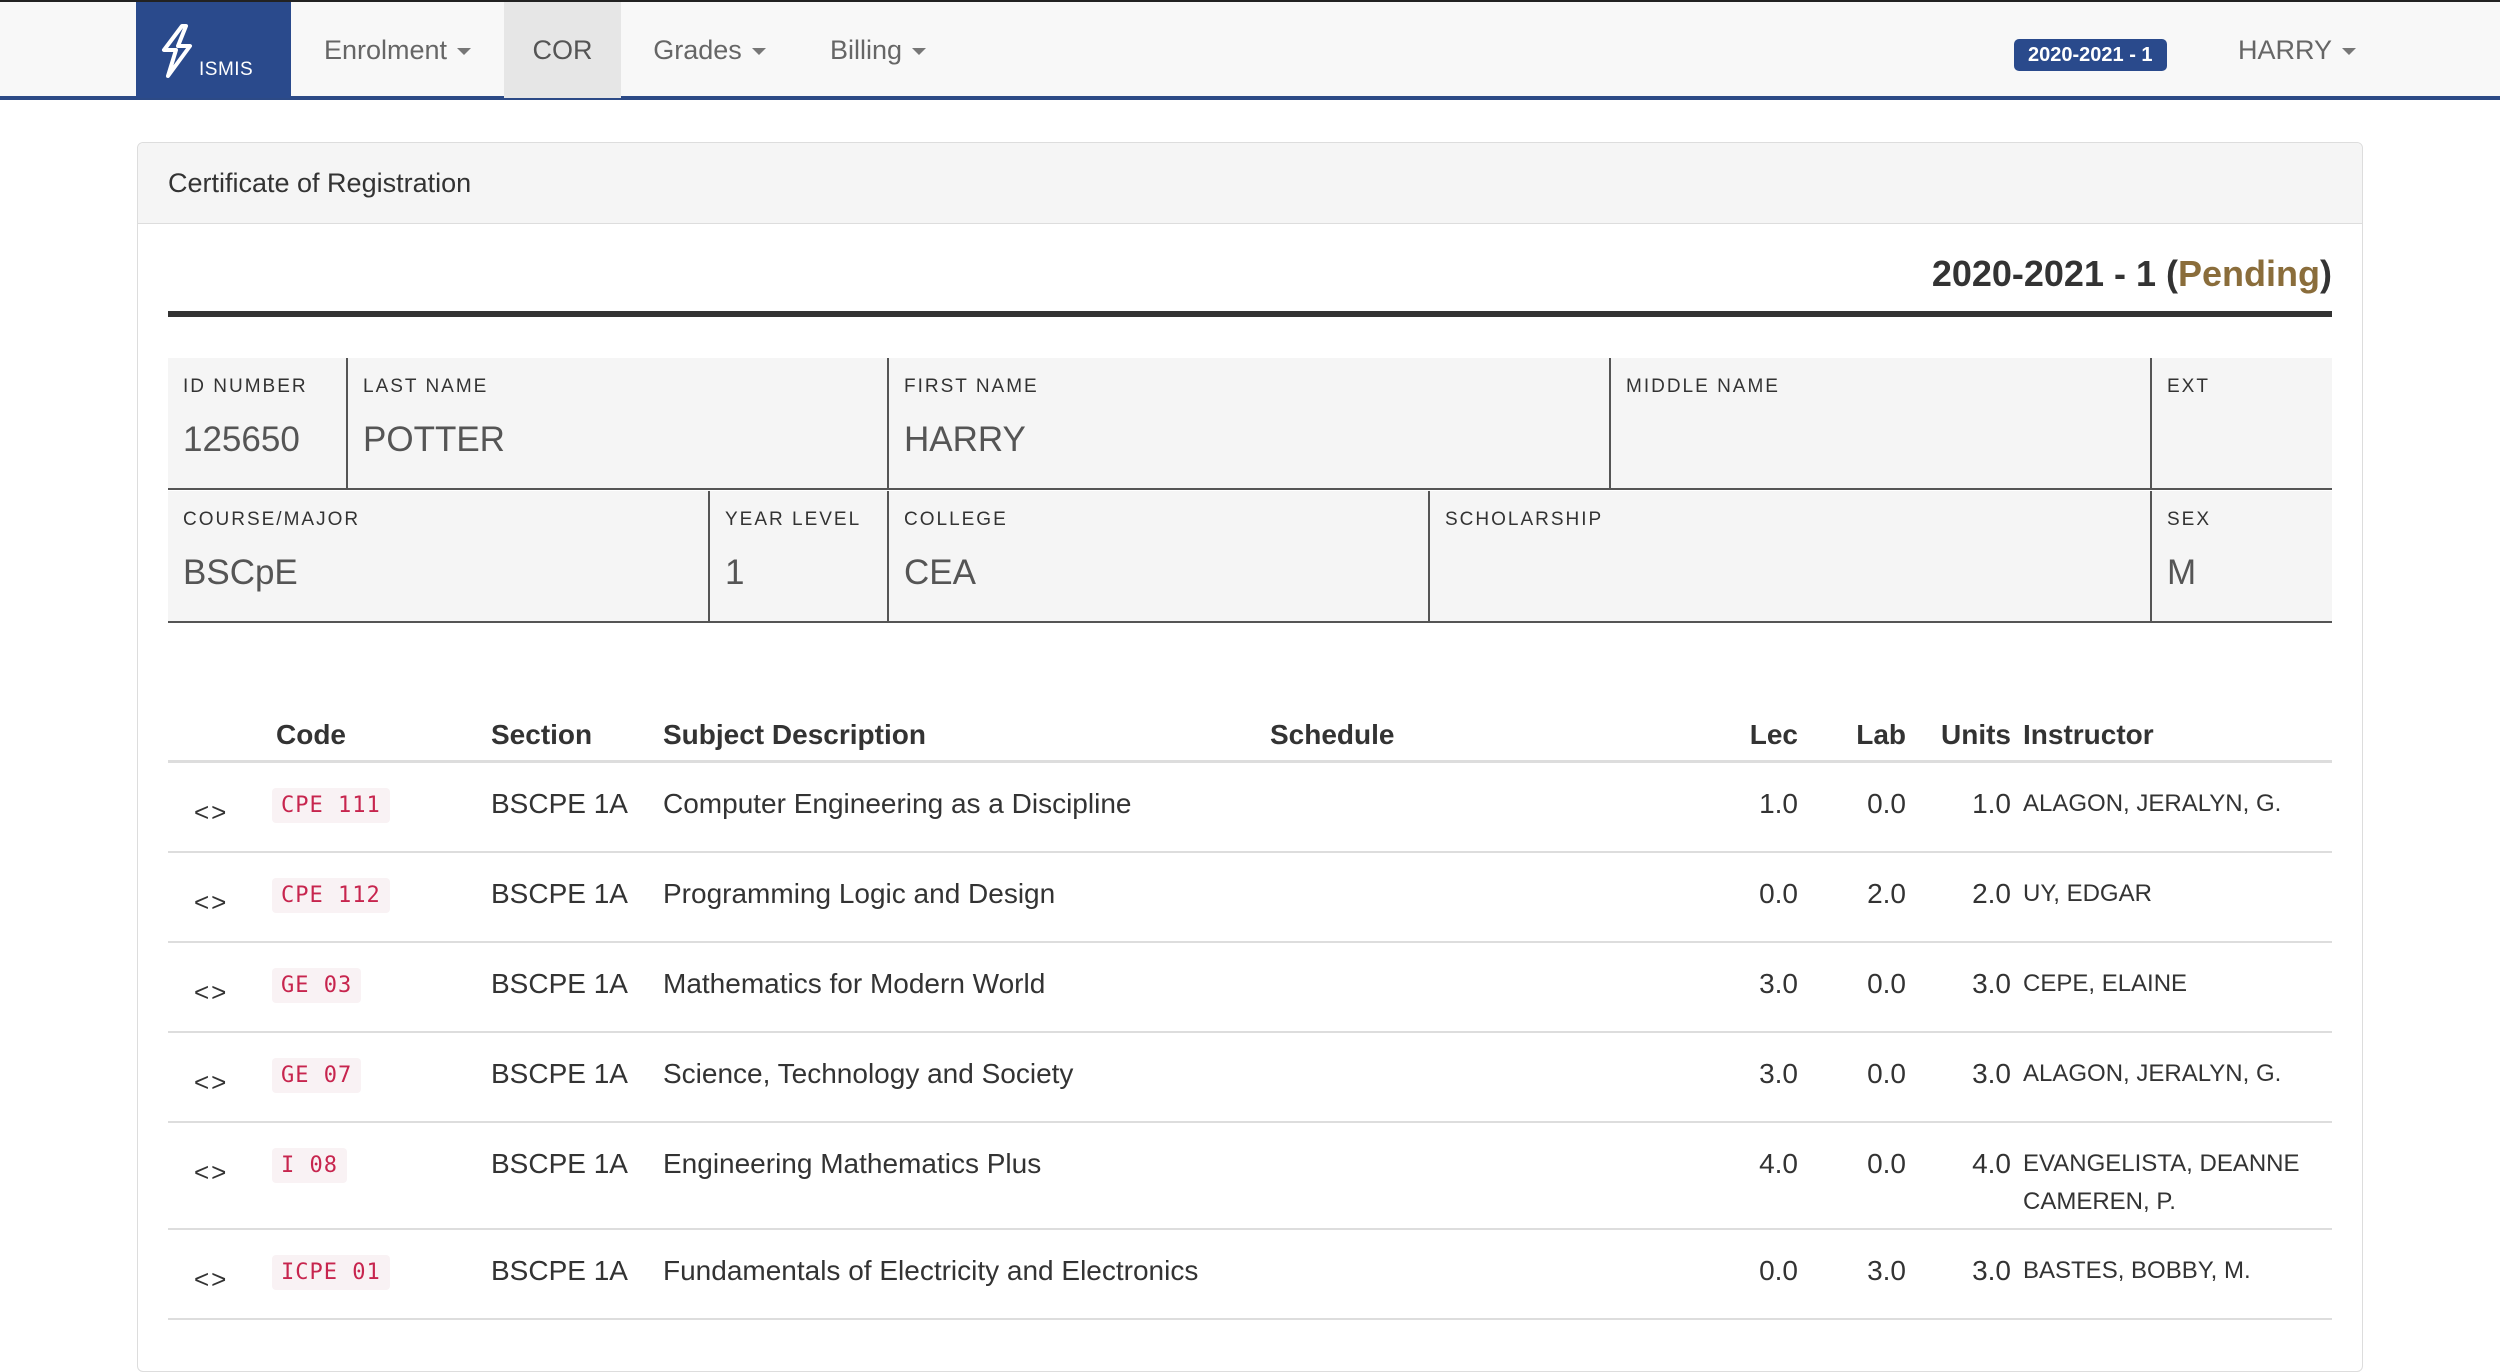  Describe the element at coordinates (1790, 556) in the screenshot. I see `scholarship-cell: SCHOLARSHIP` at that location.